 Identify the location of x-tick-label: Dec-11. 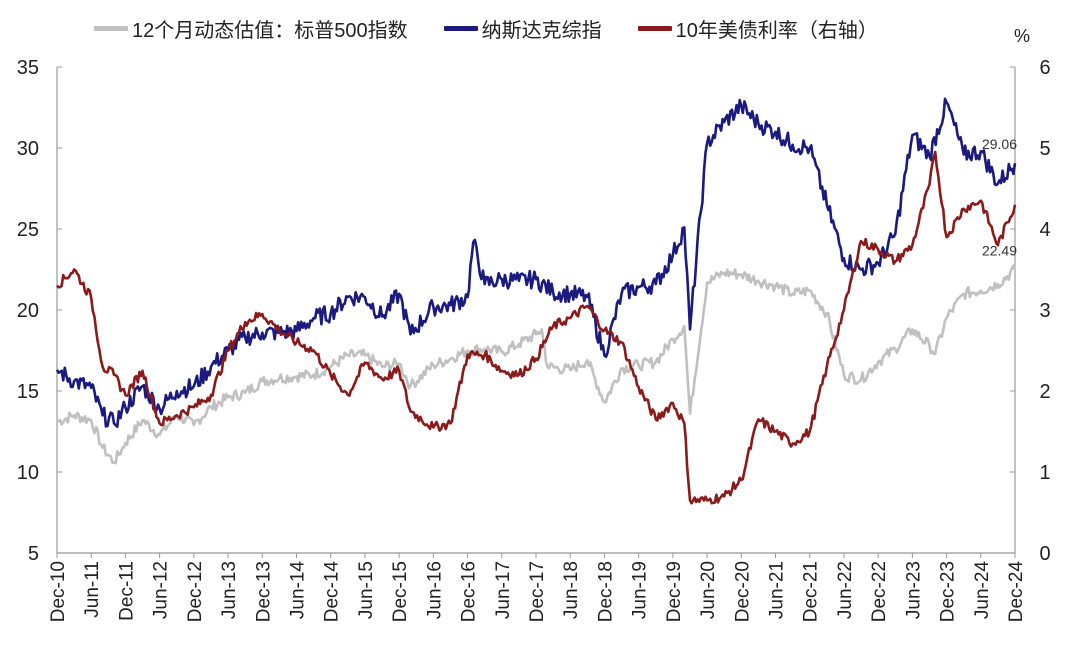
(126, 591).